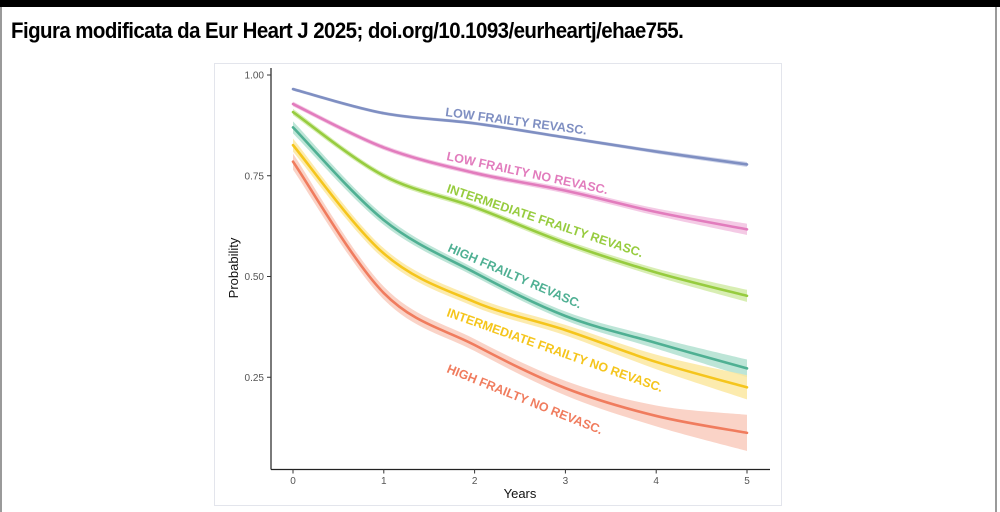 This screenshot has width=1000, height=512. I want to click on series-label-0: LOW FRAILTY REVASC., so click(516, 121).